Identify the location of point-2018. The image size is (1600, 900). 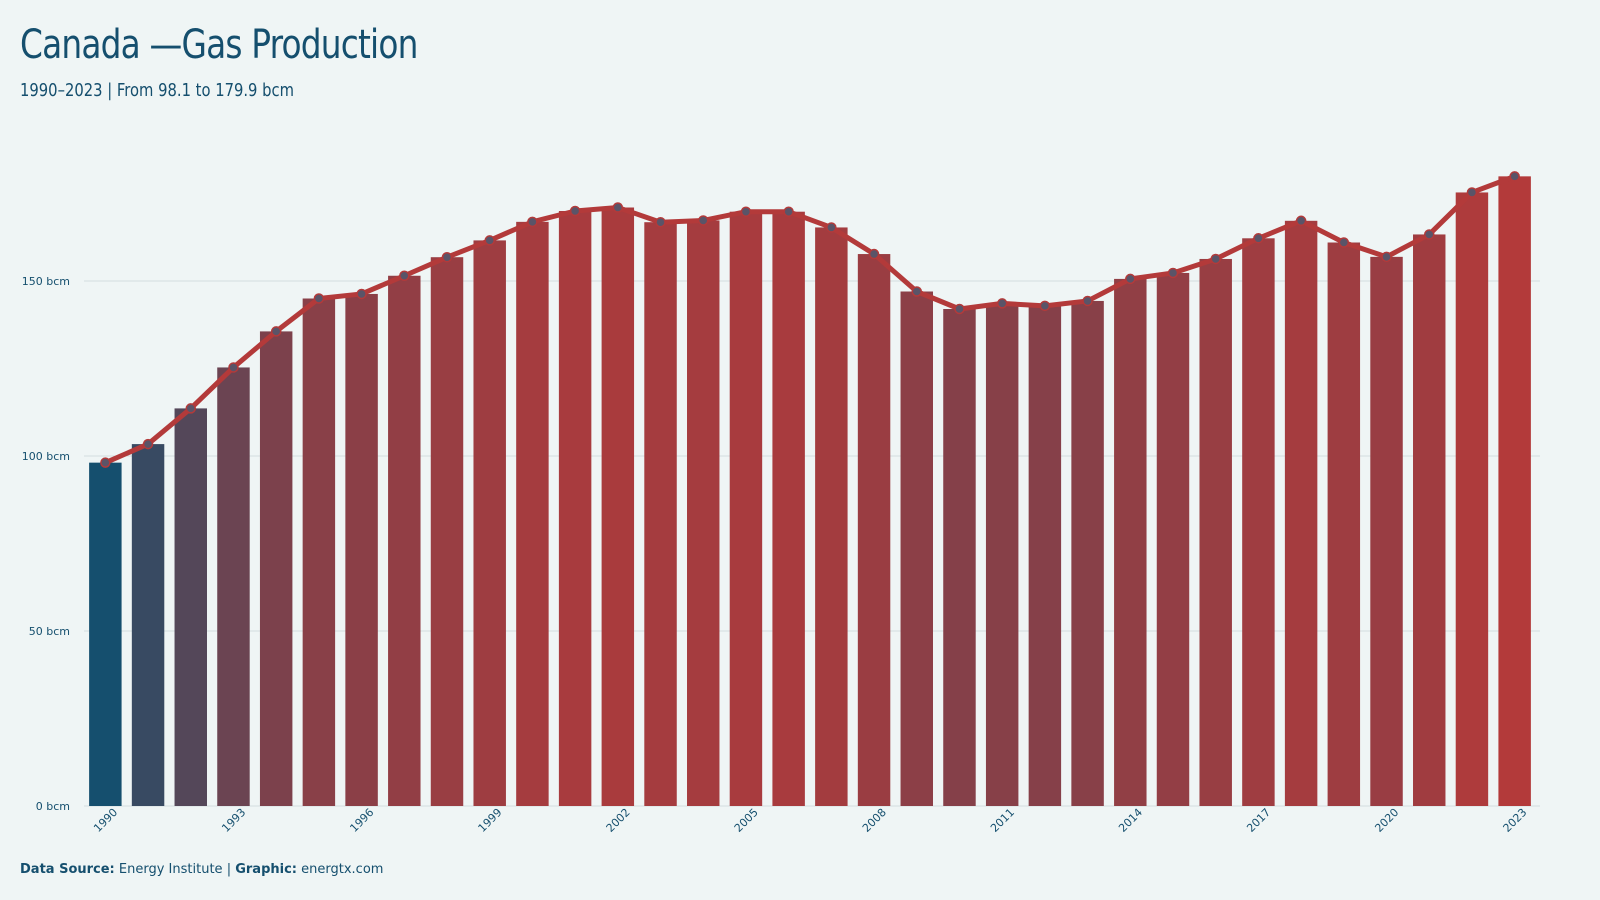
(1301, 221).